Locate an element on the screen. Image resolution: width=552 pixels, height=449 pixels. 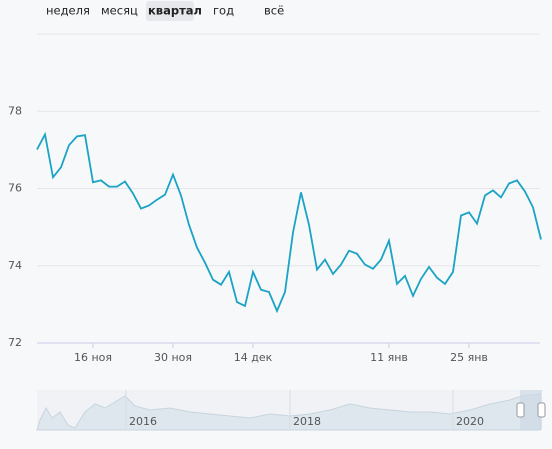
y-tick-label: 72 is located at coordinates (15, 342).